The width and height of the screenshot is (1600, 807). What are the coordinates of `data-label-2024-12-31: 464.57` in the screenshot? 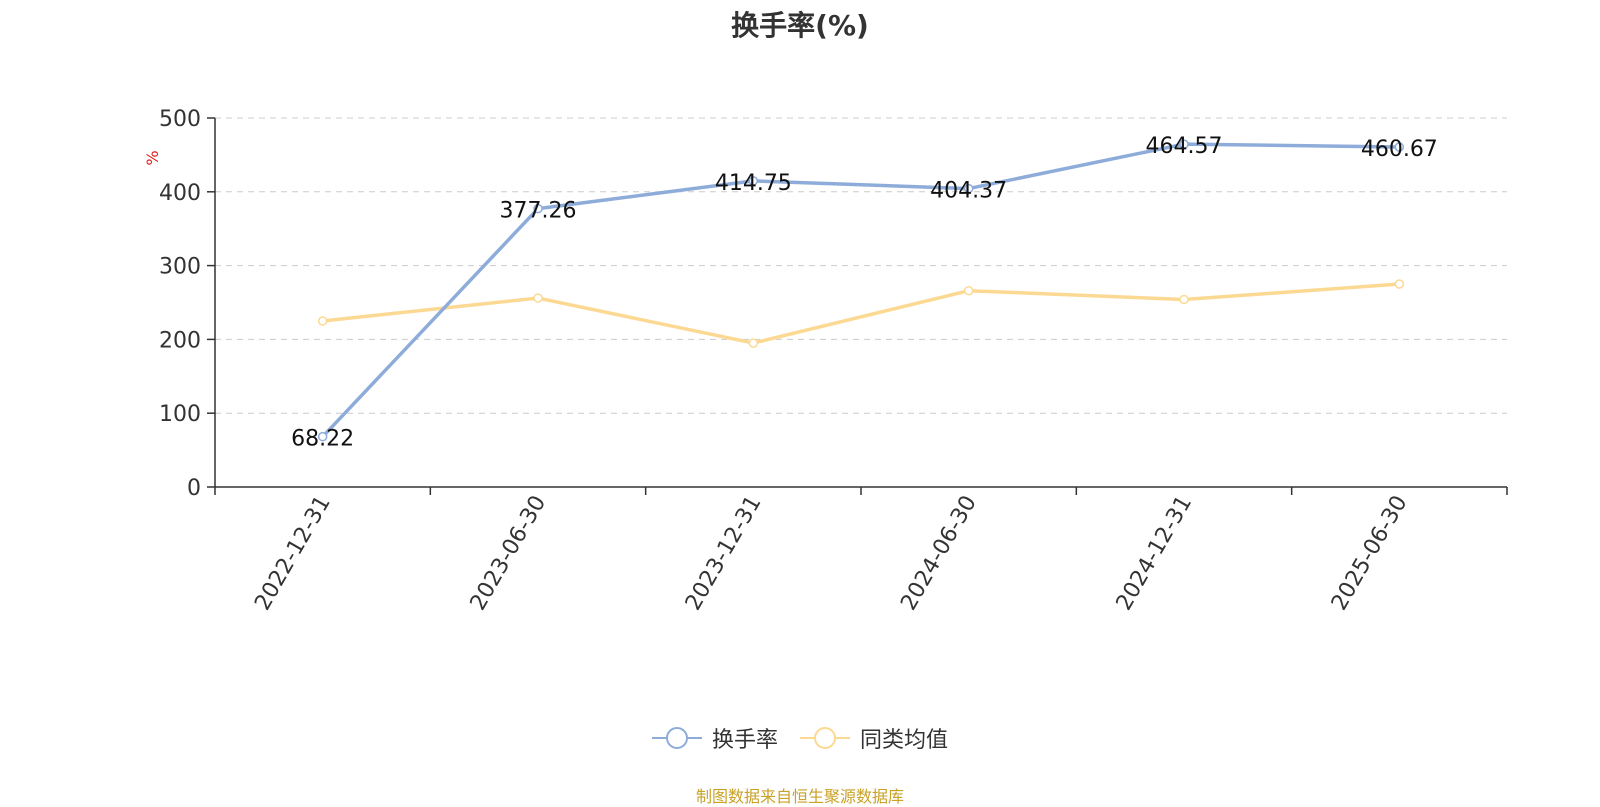 It's located at (1184, 146).